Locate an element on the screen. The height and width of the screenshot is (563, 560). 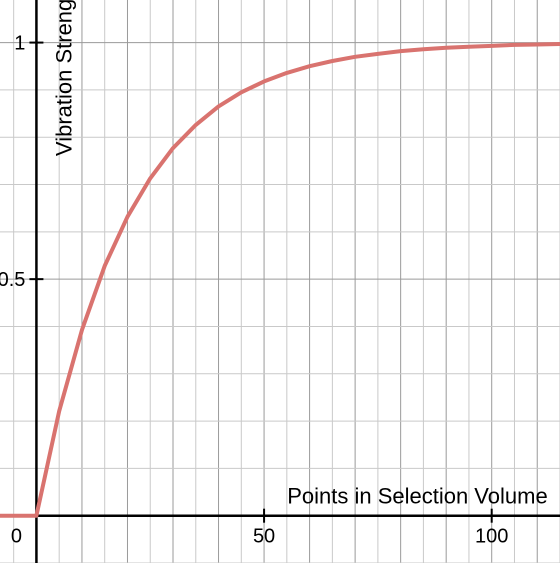
y-tick-label: 0.5 is located at coordinates (12, 280).